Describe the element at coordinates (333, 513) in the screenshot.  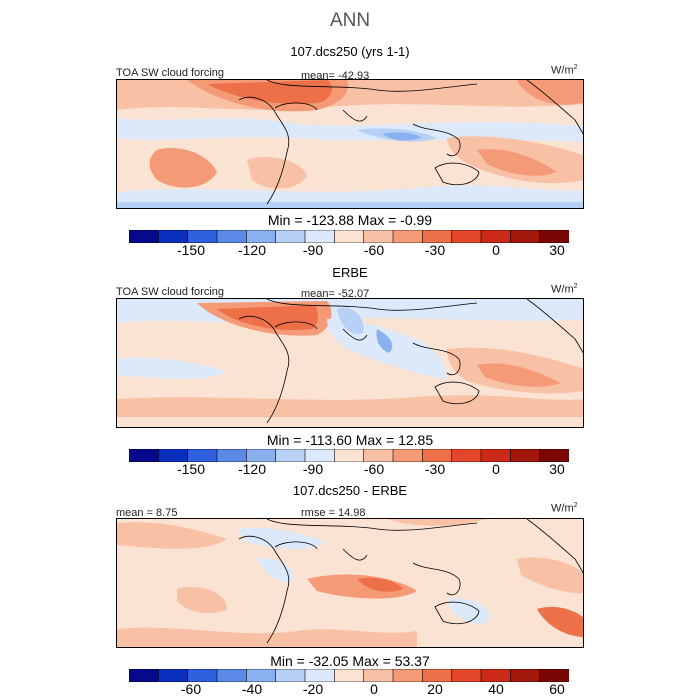
I see `panel-center-label: rmse = 14.98` at that location.